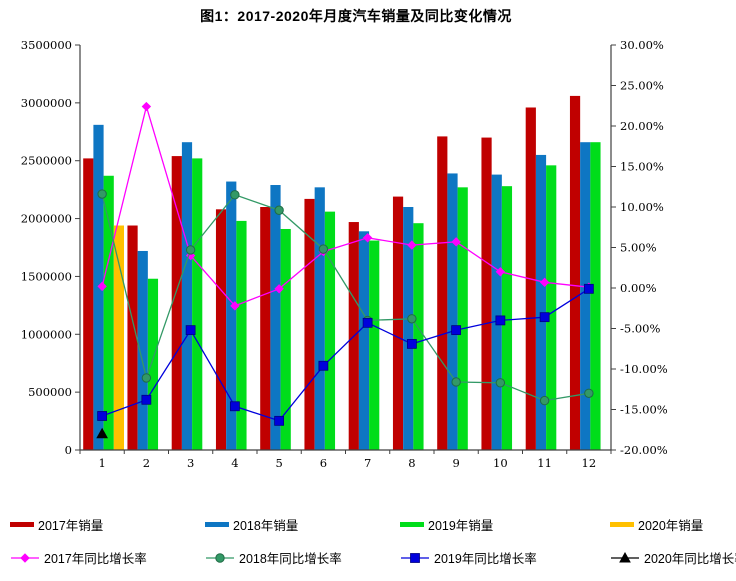  I want to click on bar-2018年销量-m9, so click(452, 311).